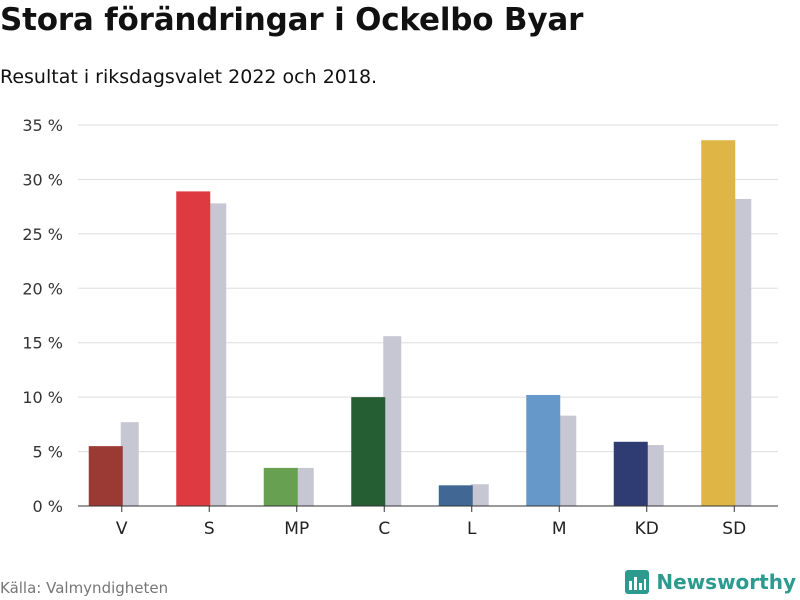  Describe the element at coordinates (42, 316) in the screenshot. I see `y-axis: 0 % 5 % 10 % 15 % 20 % 25 % 30 % 35 %` at that location.